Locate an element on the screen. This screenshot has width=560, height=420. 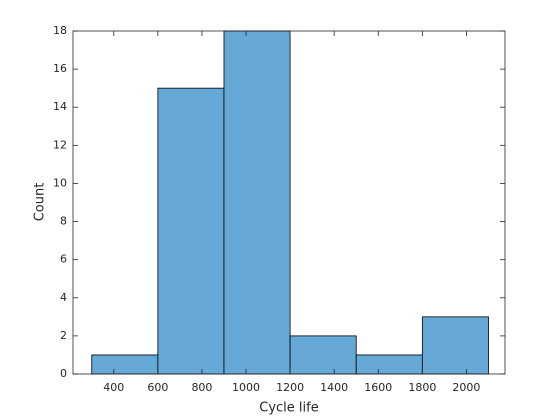
x-tick-label: 1200 is located at coordinates (290, 387).